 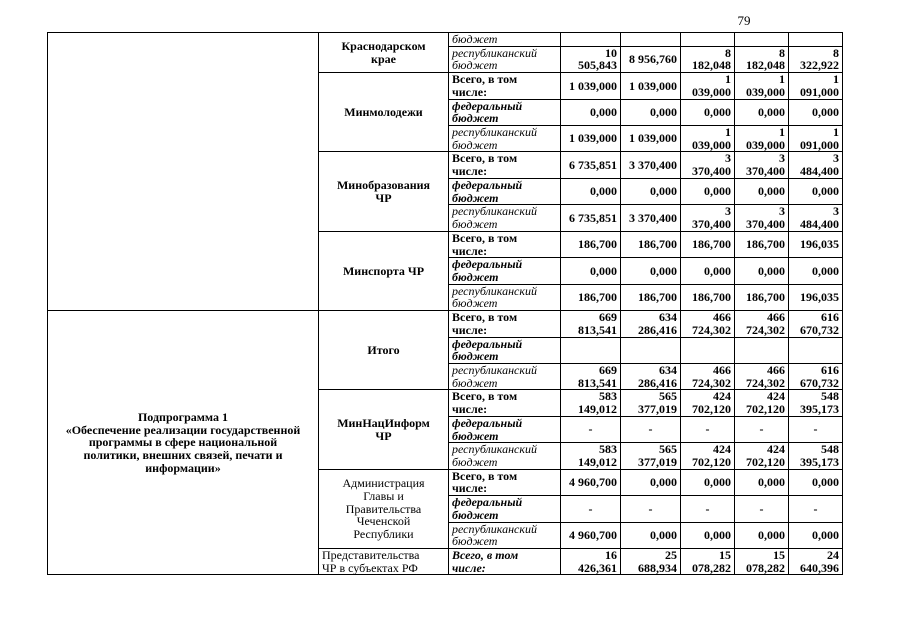 What do you see at coordinates (815, 403) in the screenshot?
I see `value-cell: 548 395,173` at bounding box center [815, 403].